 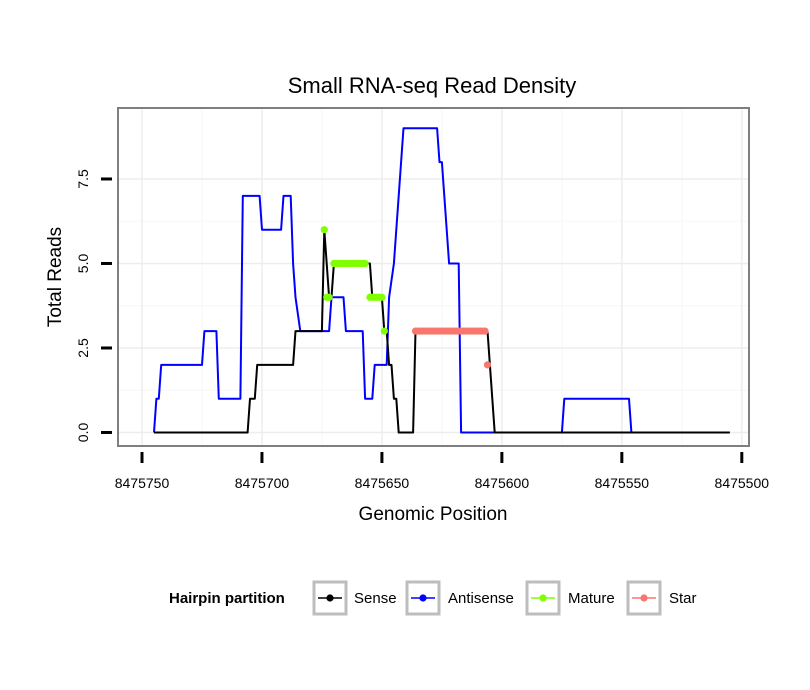 What do you see at coordinates (83, 348) in the screenshot?
I see `y-tick-label: 2.5` at bounding box center [83, 348].